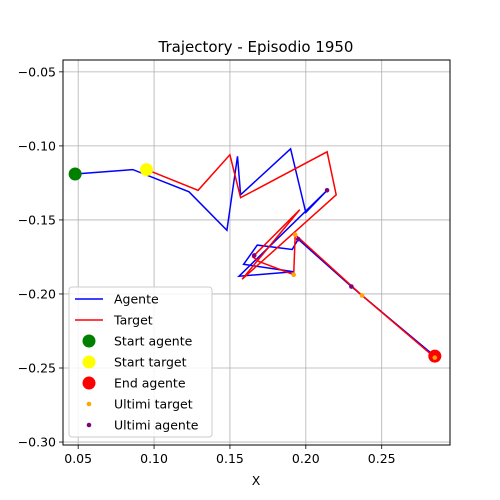 The width and height of the screenshot is (500, 500). I want to click on legend-entry-label: Start agente, so click(153, 341).